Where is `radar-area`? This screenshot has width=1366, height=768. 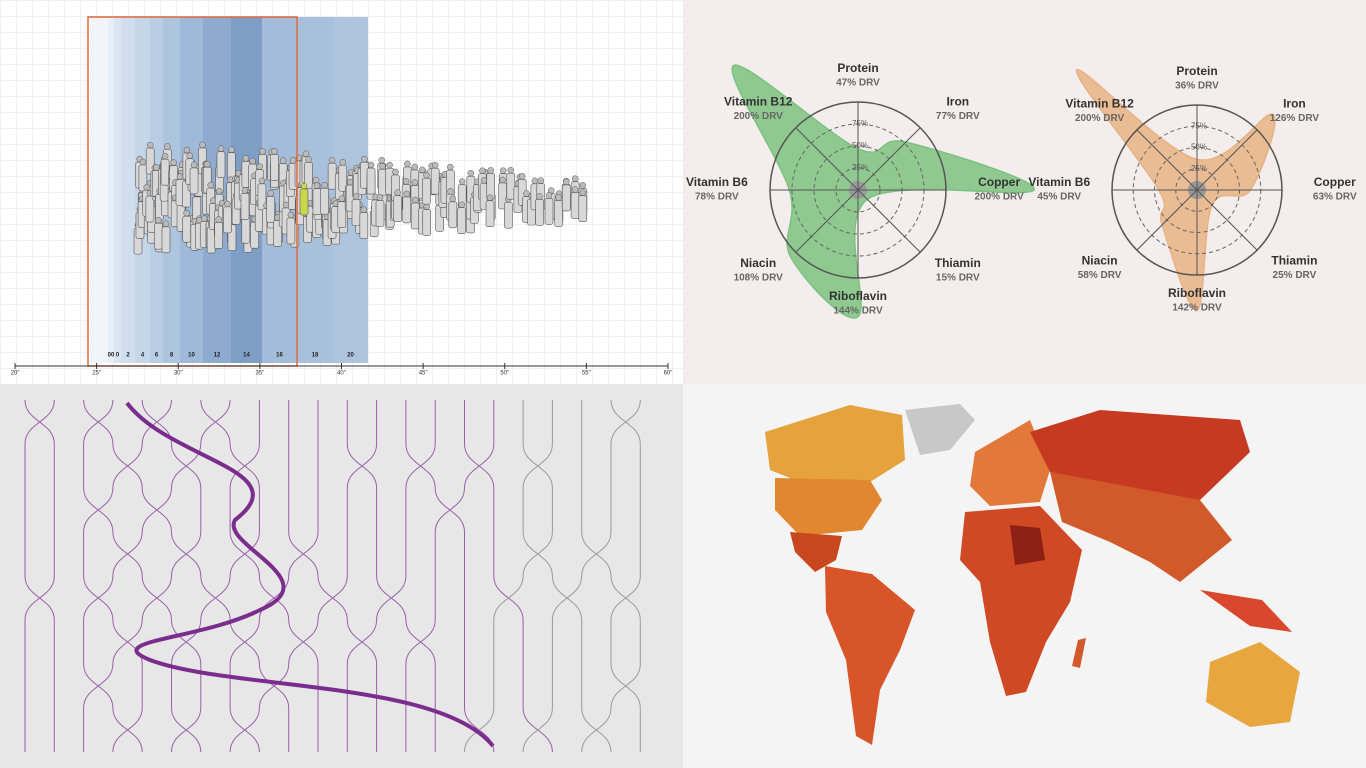 radar-area is located at coordinates (883, 191).